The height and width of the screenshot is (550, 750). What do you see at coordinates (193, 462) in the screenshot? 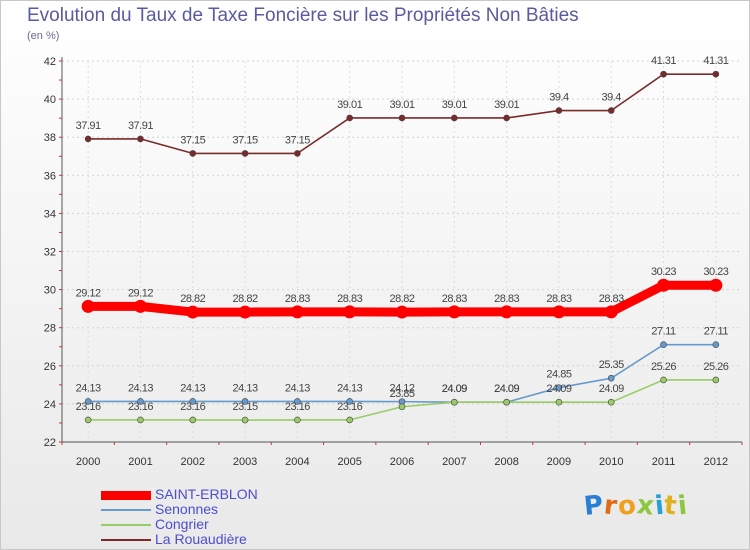
I see `x-tick-label: 2002` at bounding box center [193, 462].